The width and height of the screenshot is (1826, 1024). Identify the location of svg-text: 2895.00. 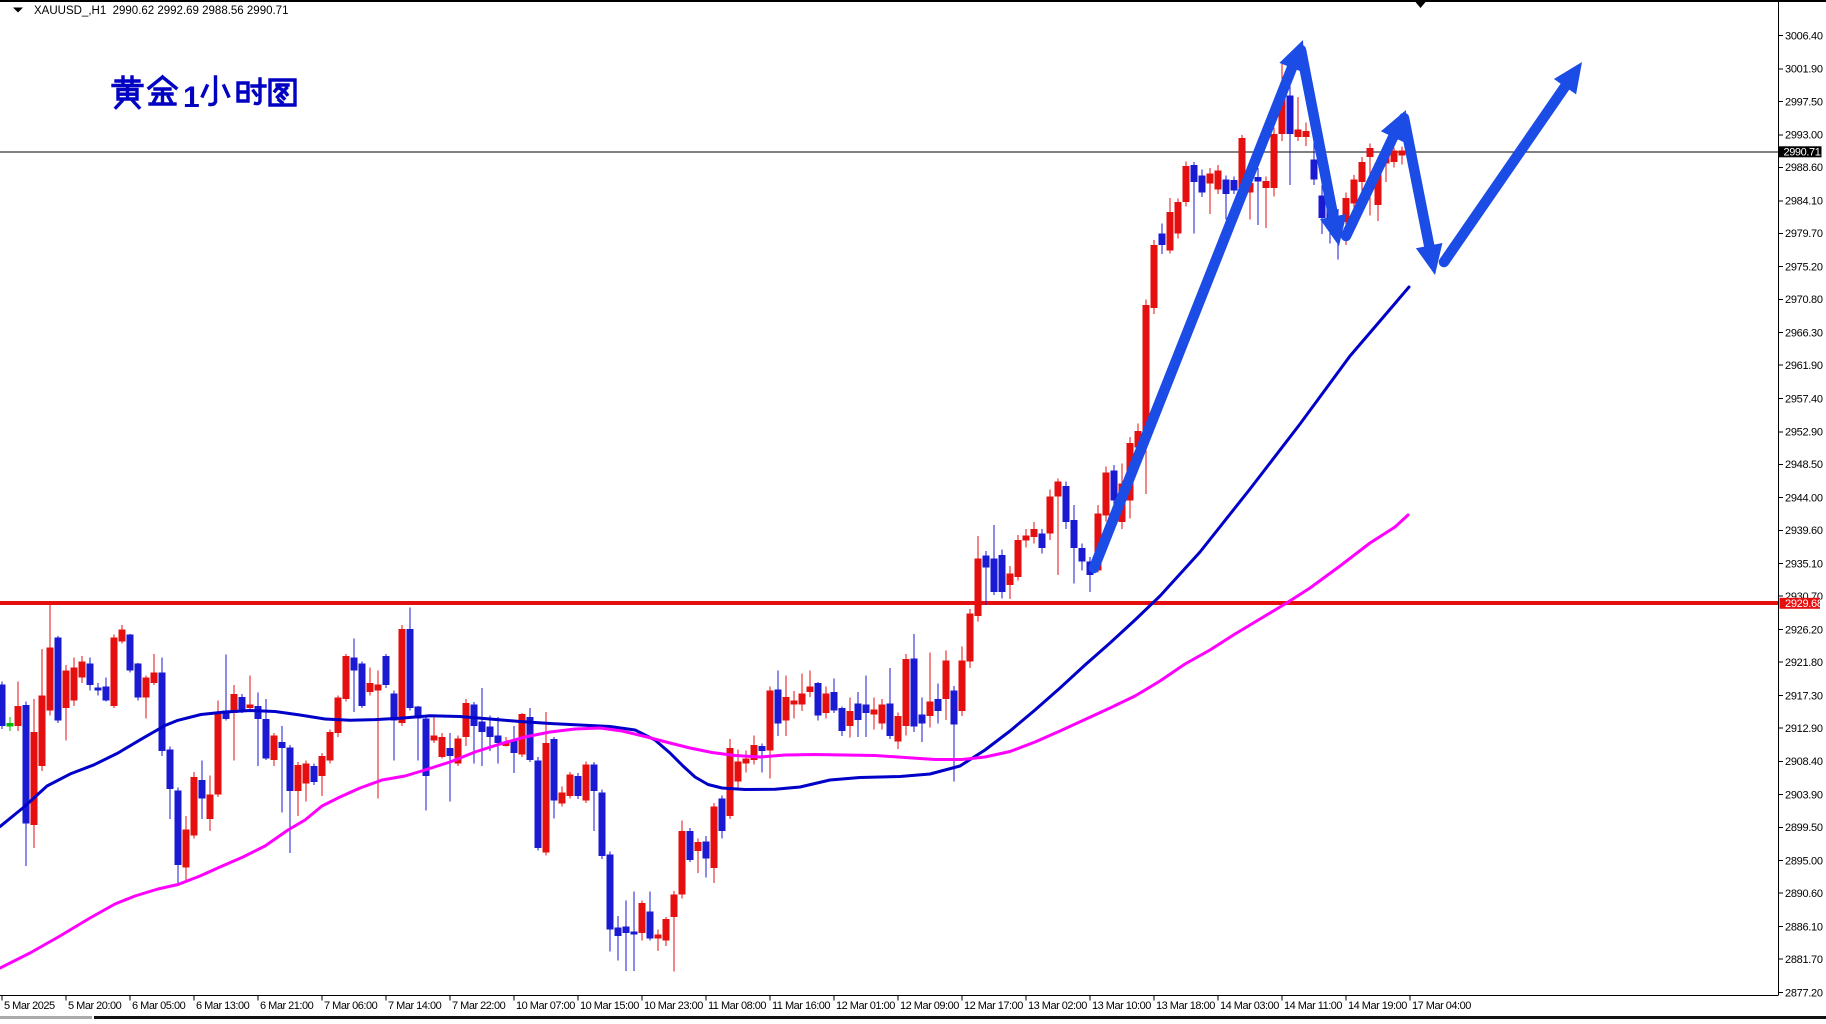
(1804, 861).